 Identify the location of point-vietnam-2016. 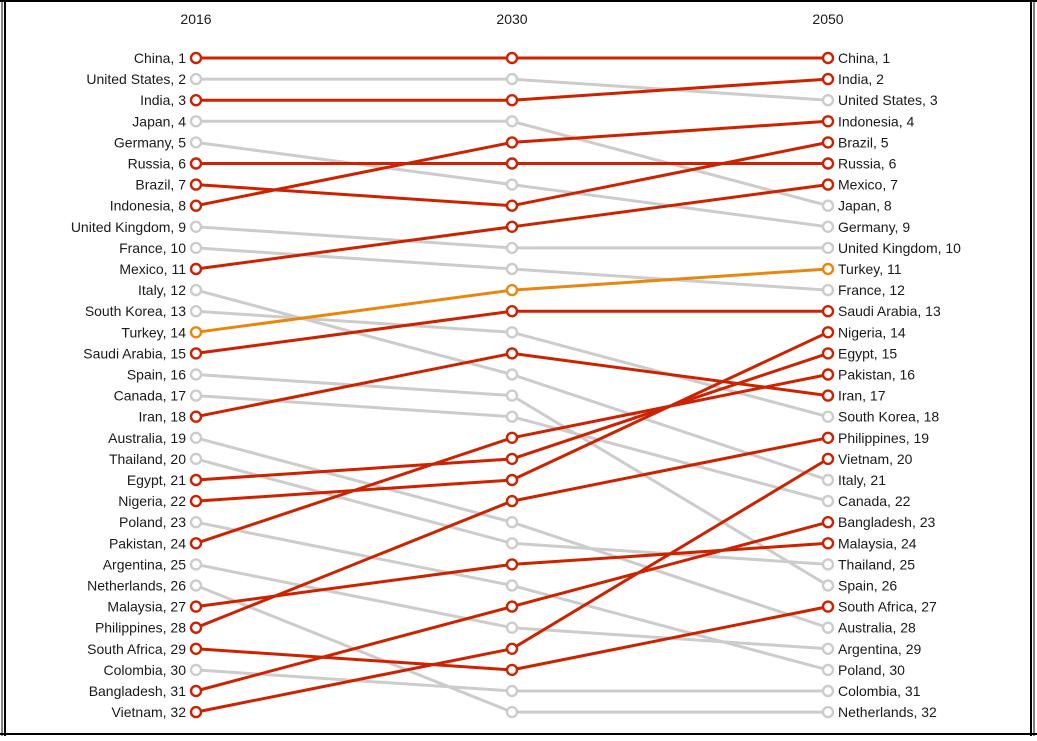
(196, 712).